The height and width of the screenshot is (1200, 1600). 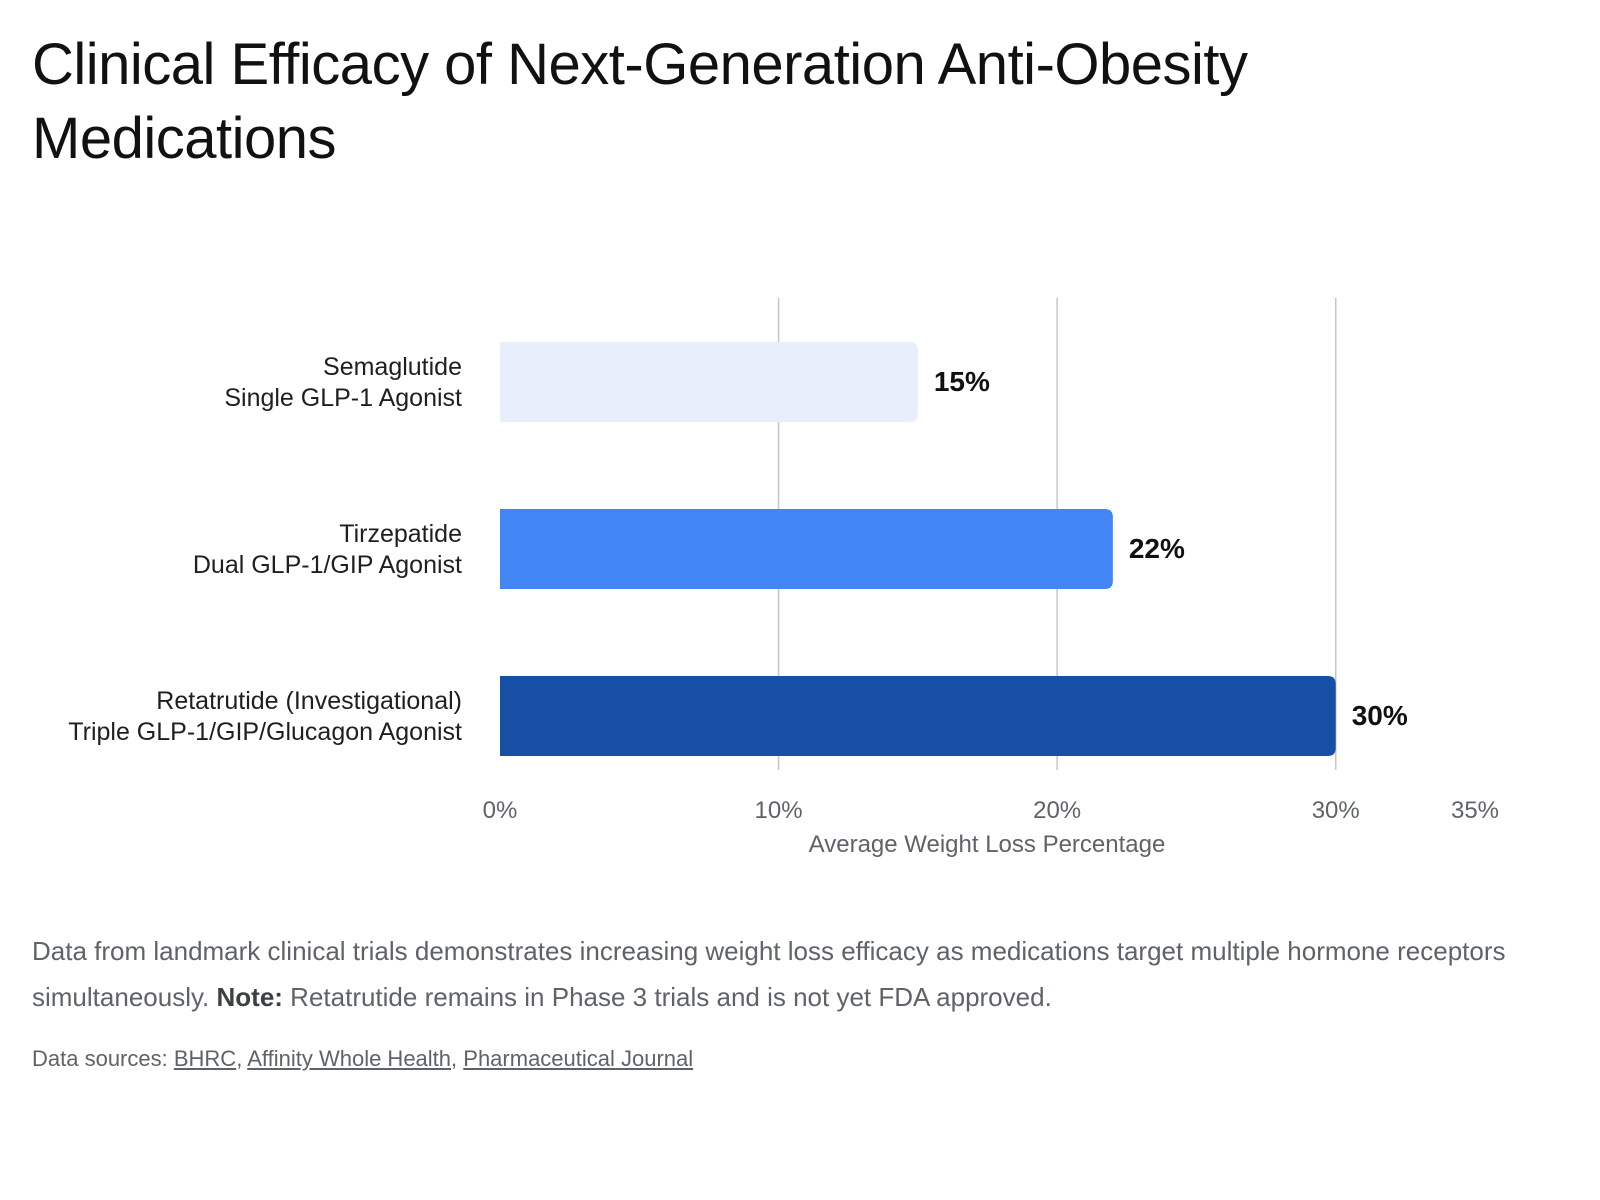 I want to click on x-tick-label: 35%, so click(x=1475, y=810).